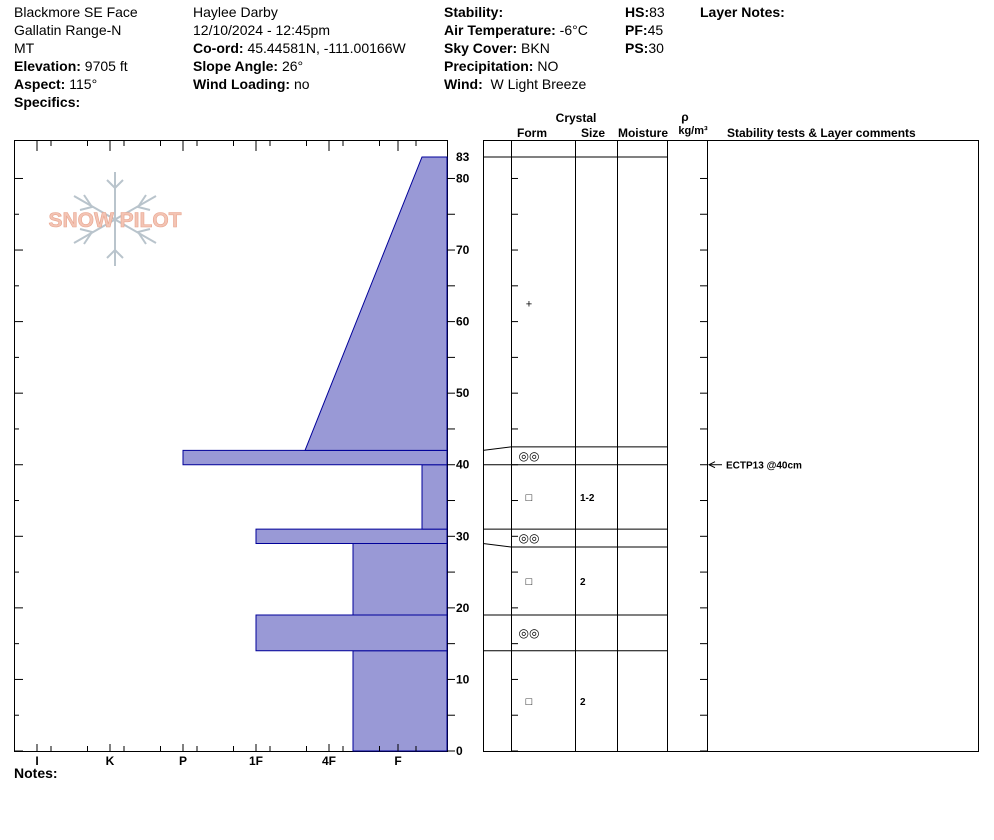  Describe the element at coordinates (459, 751) in the screenshot. I see `depth-label-0: 0` at that location.